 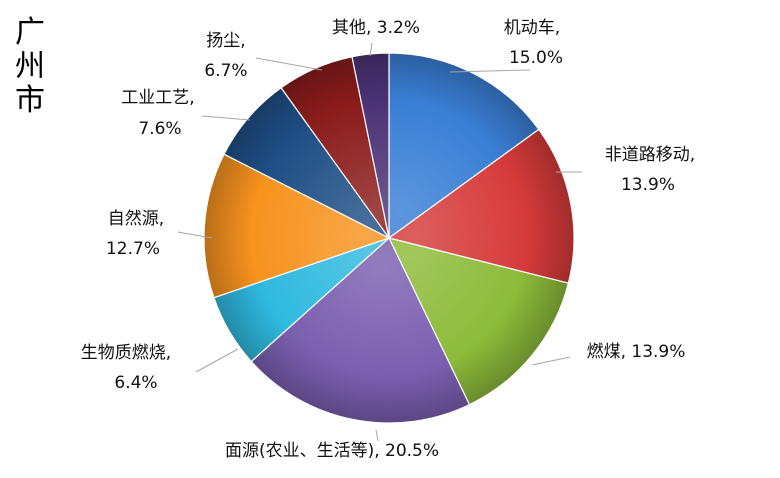 I want to click on data-label-非道路移动: 非道路移动, 13.9%, so click(x=650, y=170).